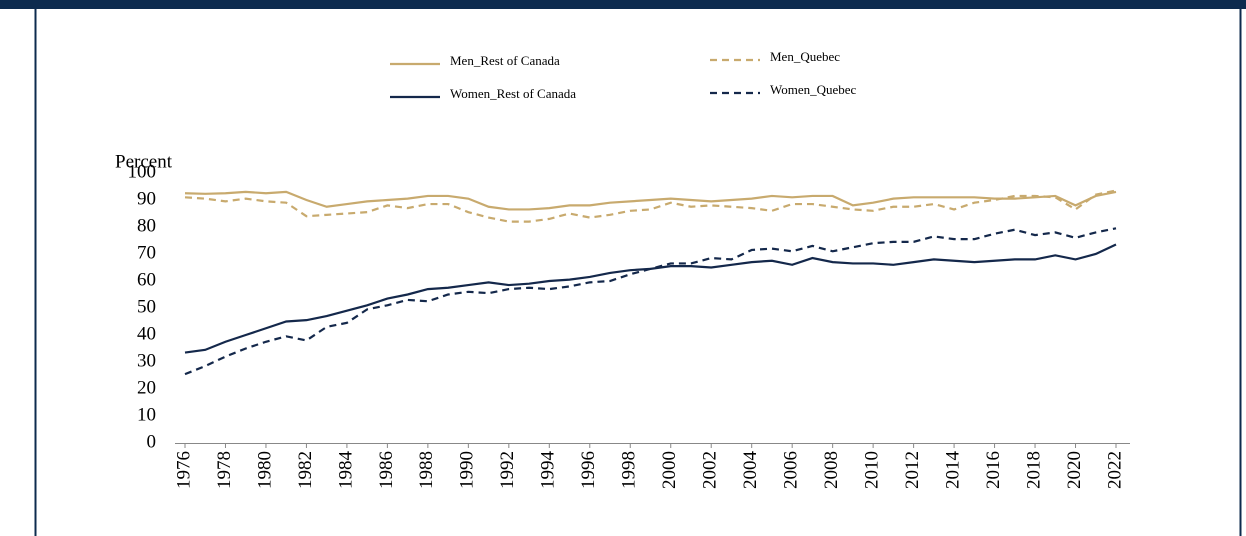 The height and width of the screenshot is (536, 1246). What do you see at coordinates (183, 470) in the screenshot?
I see `x-tick-label: 1976` at bounding box center [183, 470].